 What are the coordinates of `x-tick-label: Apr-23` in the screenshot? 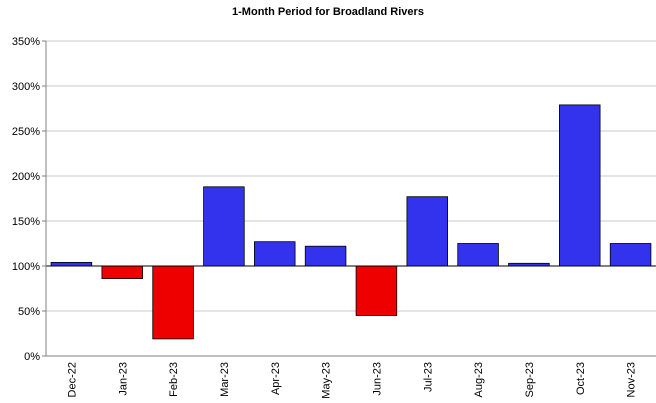 It's located at (276, 378).